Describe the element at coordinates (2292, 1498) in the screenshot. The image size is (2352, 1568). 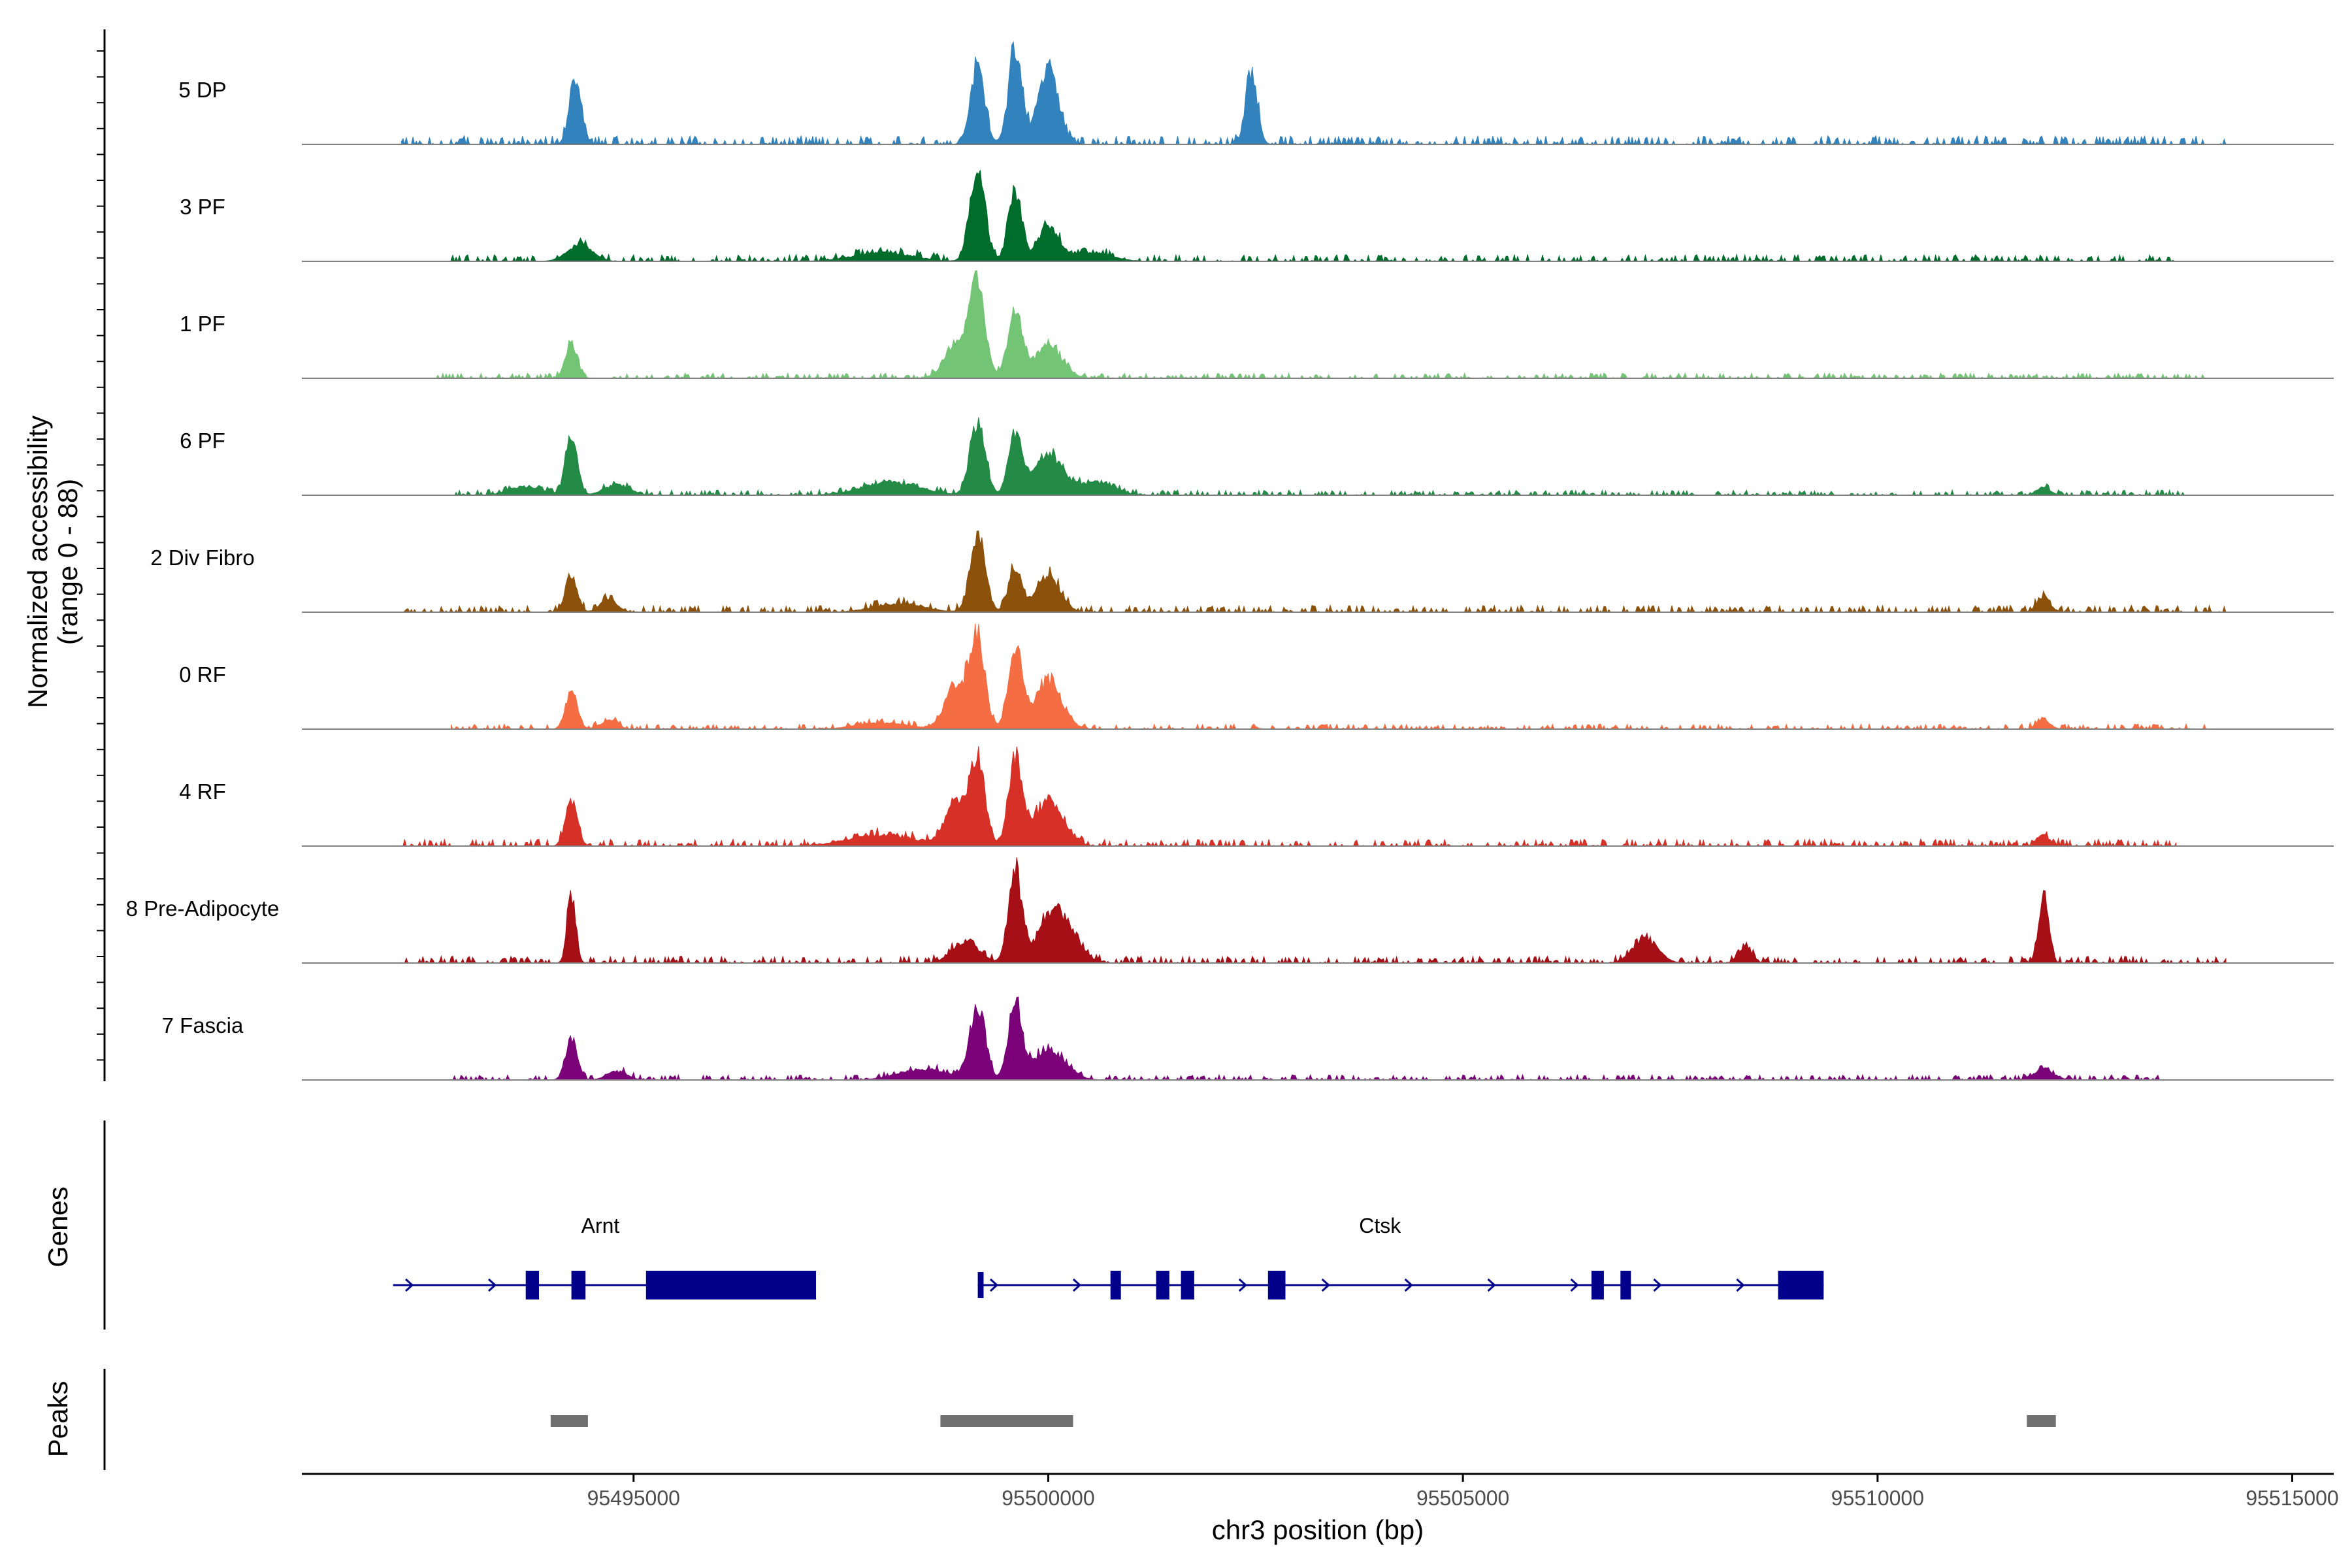
I see `x-tick-label: 95515000` at that location.